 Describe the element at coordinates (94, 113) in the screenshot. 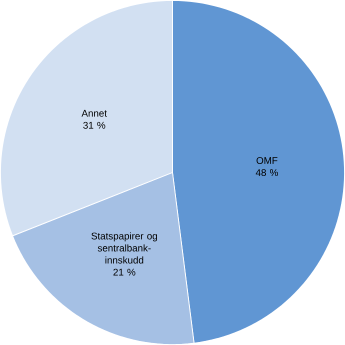

I see `slice-label: Annet` at that location.